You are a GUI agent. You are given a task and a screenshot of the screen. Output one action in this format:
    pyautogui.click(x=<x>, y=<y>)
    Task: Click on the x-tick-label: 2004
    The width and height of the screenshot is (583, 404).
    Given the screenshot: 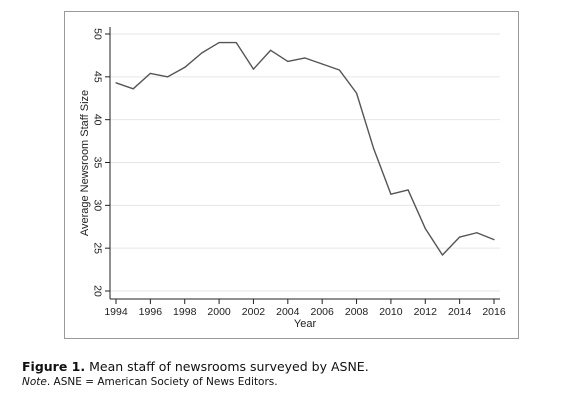 What is the action you would take?
    pyautogui.click(x=288, y=312)
    